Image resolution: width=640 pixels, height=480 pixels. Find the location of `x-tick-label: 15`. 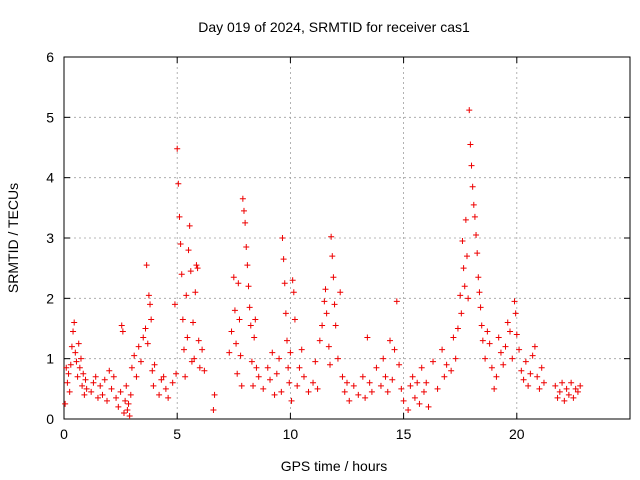

x-tick-label: 15 is located at coordinates (404, 434).